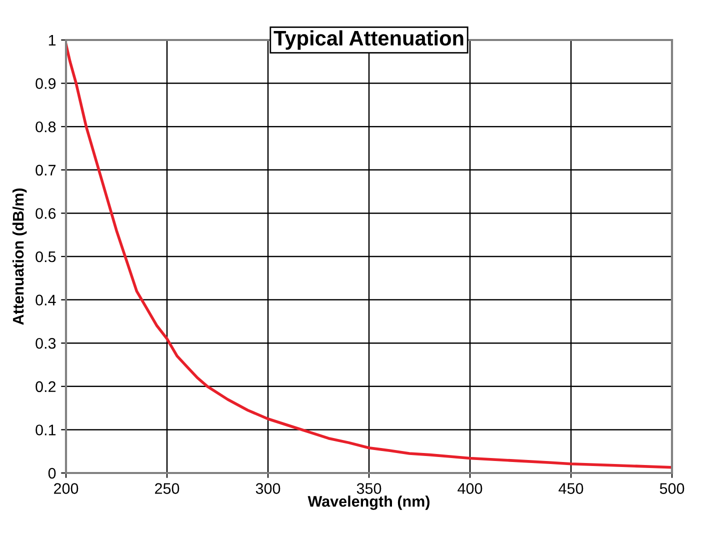 Image resolution: width=702 pixels, height=540 pixels. I want to click on x-tick-label: 450, so click(571, 488).